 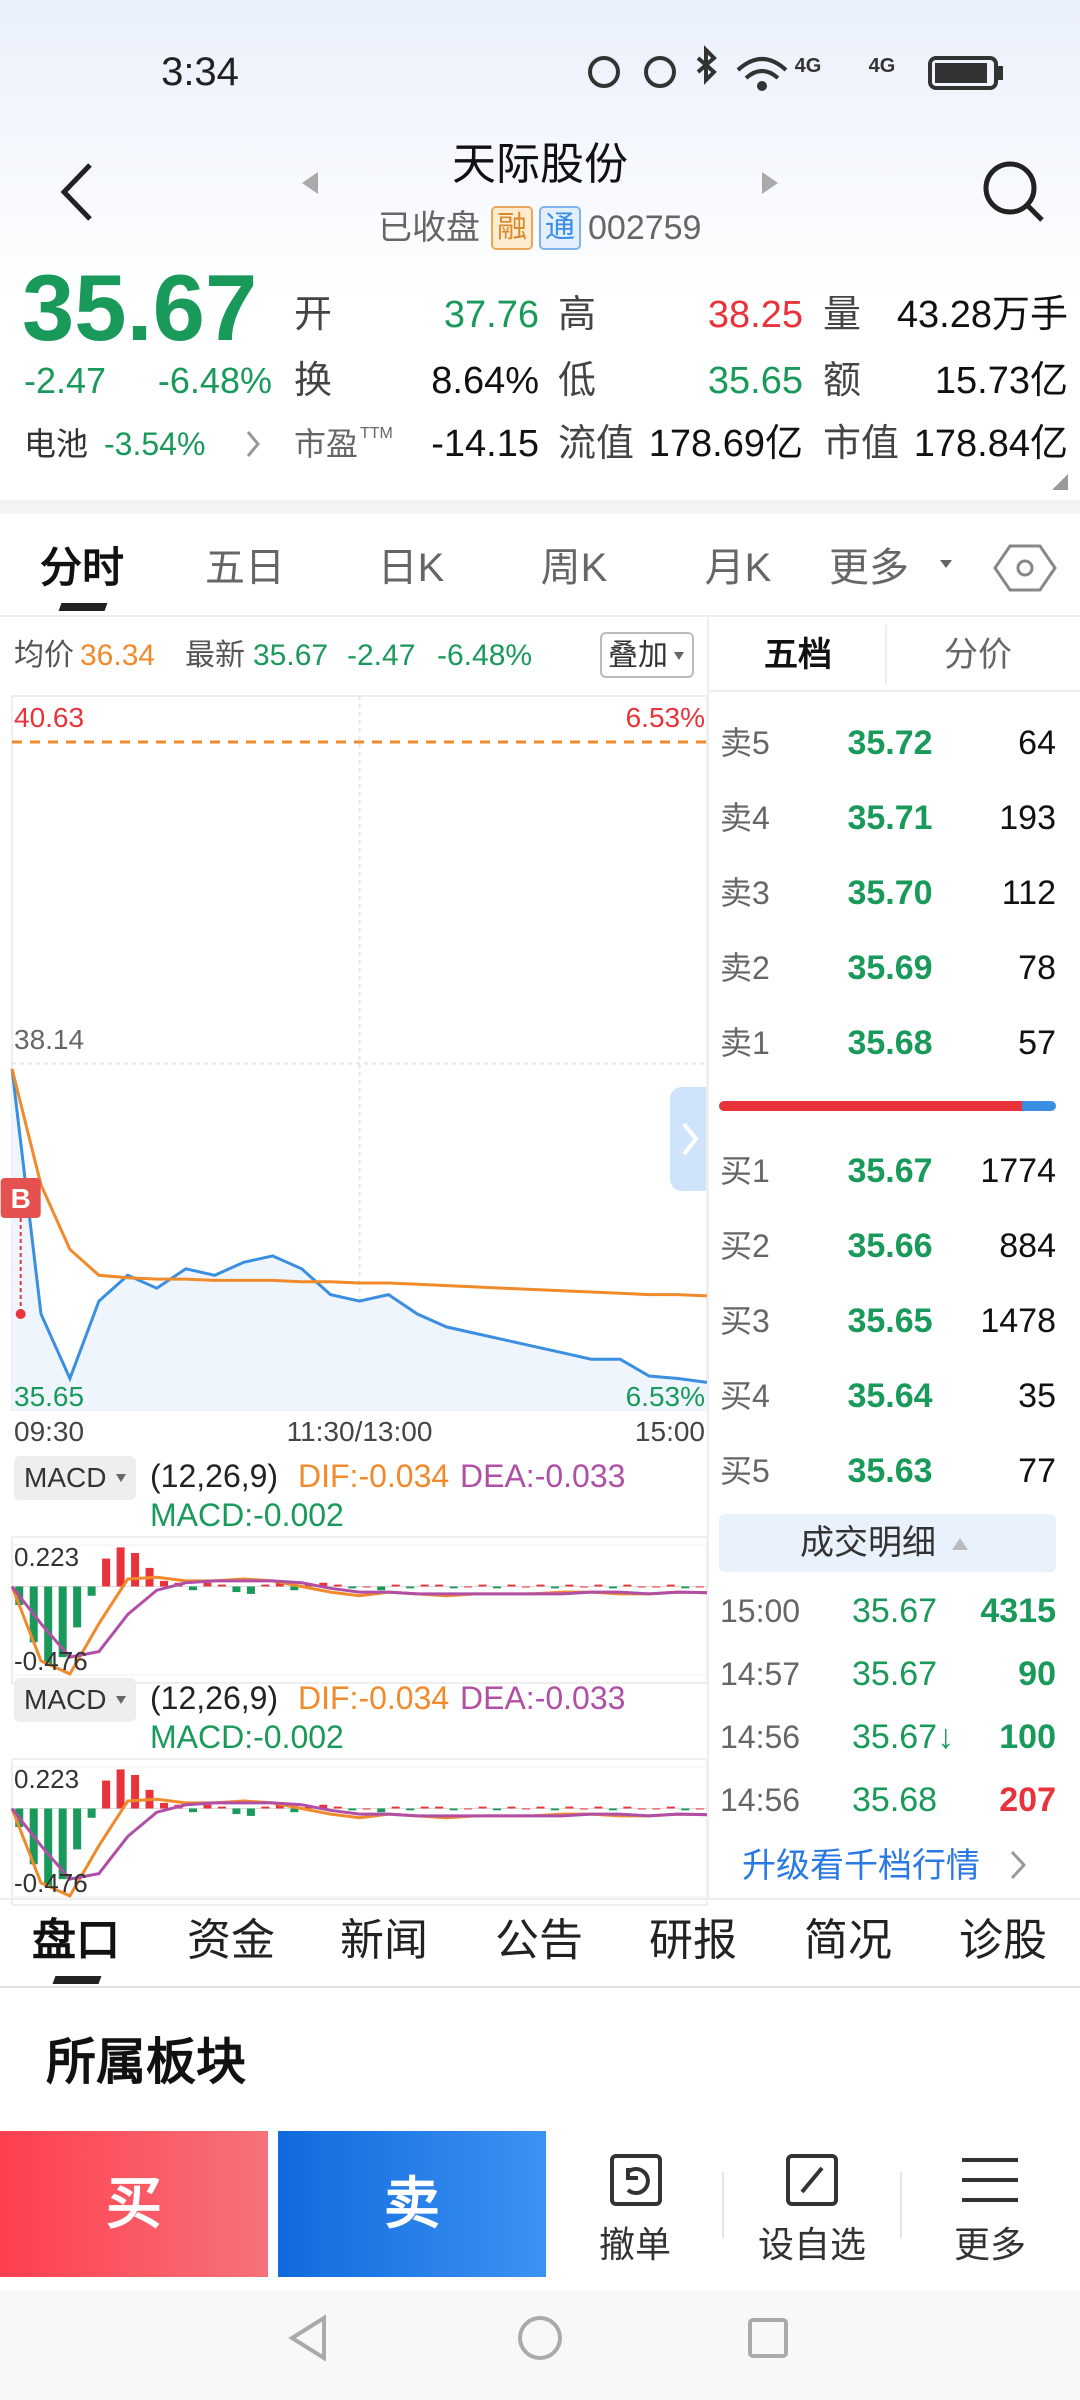 What do you see at coordinates (890, 818) in the screenshot?
I see `book-price: 35.71` at bounding box center [890, 818].